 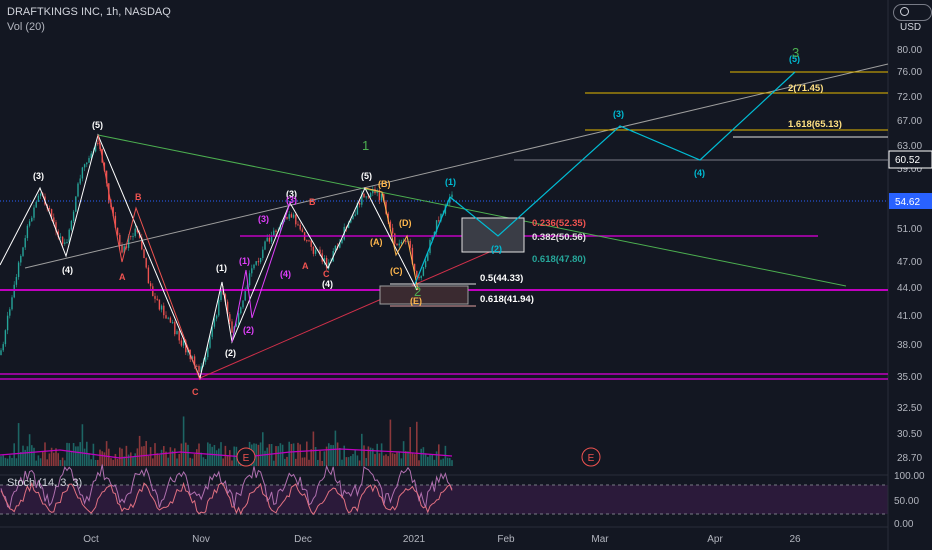 I want to click on volume-indicator-label: Vol (20), so click(x=26, y=27).